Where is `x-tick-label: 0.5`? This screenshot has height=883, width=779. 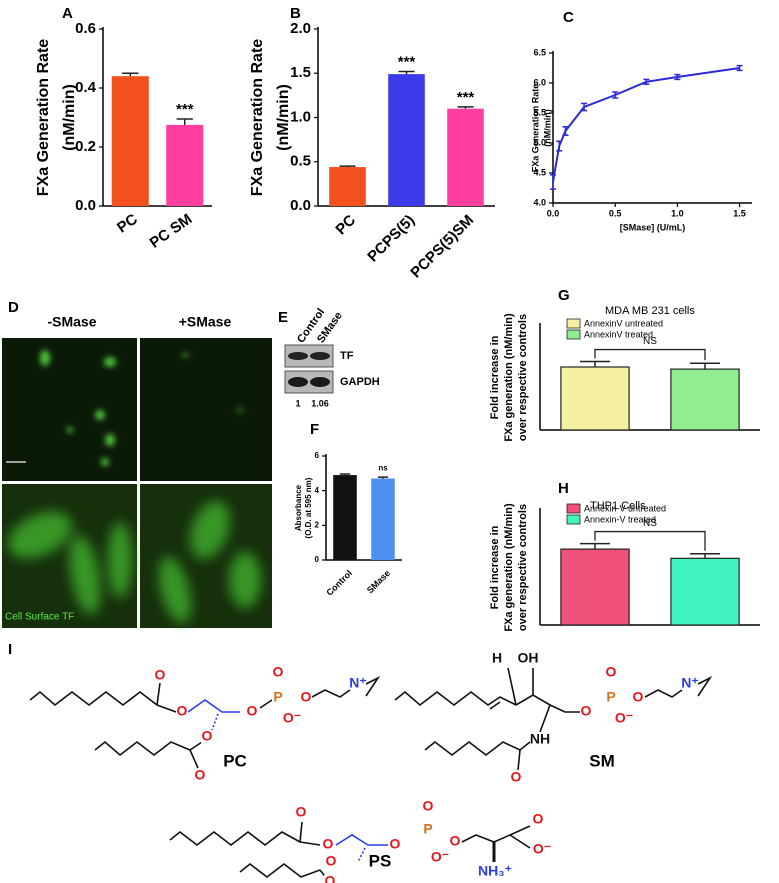
x-tick-label: 0.5 is located at coordinates (615, 213).